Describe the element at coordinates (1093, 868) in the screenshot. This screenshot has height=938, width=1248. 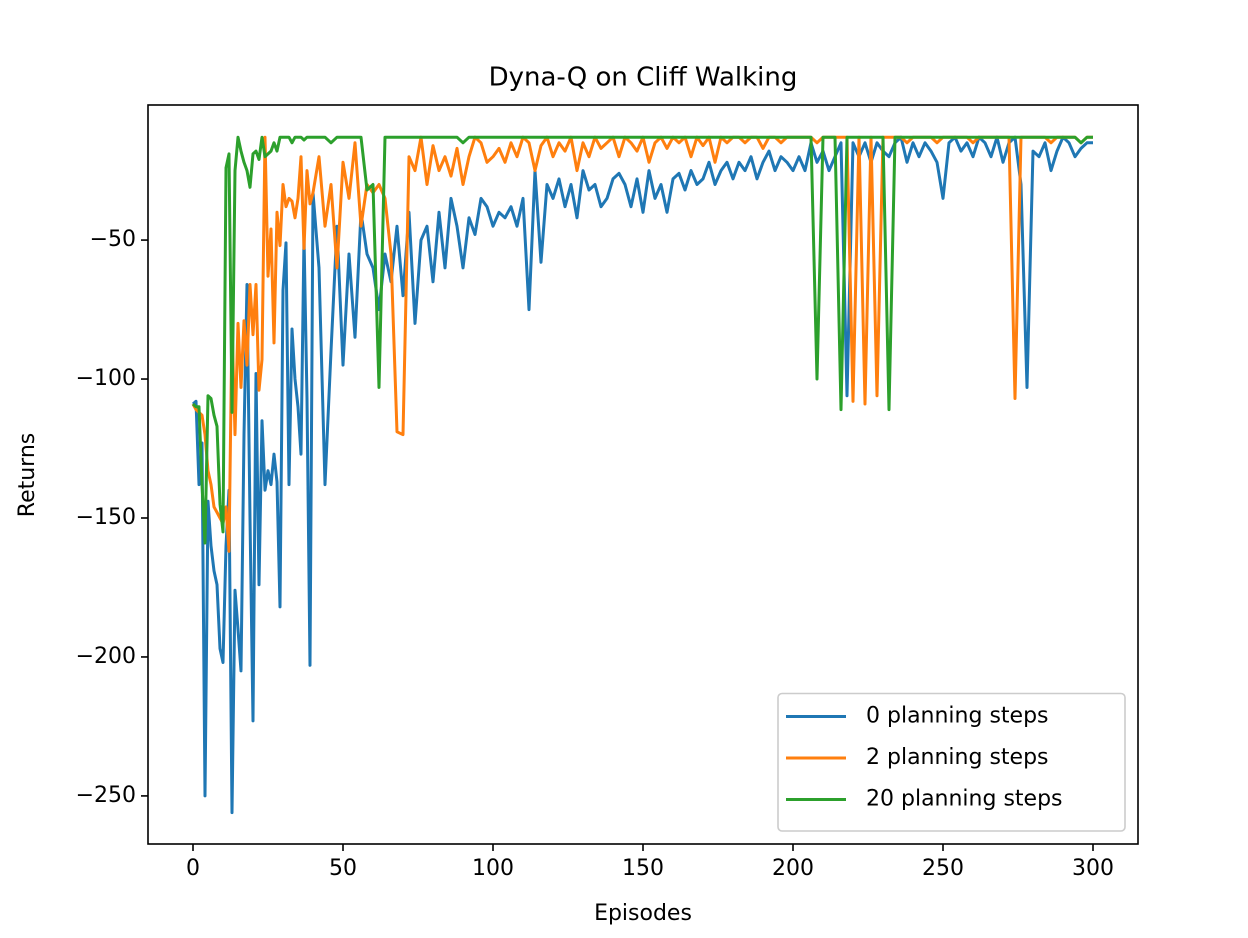
I see `x-tick-label: 300` at that location.